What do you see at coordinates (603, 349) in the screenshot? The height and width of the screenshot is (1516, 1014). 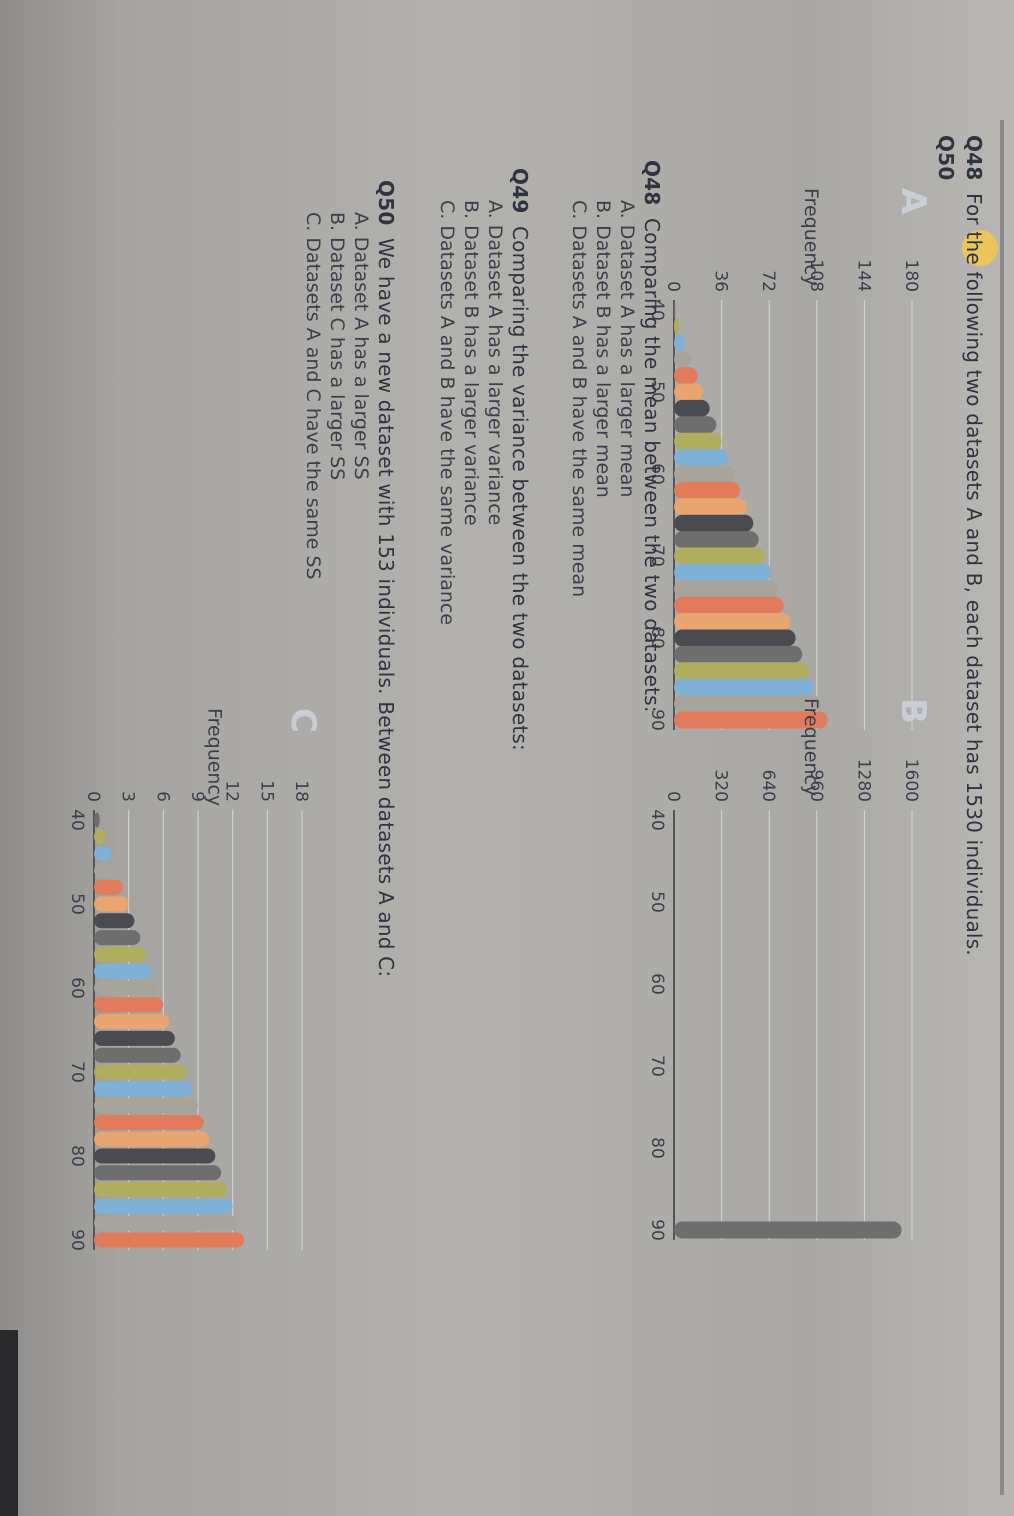 I see `q48-option-b: B. Dataset B has a larger mean` at bounding box center [603, 349].